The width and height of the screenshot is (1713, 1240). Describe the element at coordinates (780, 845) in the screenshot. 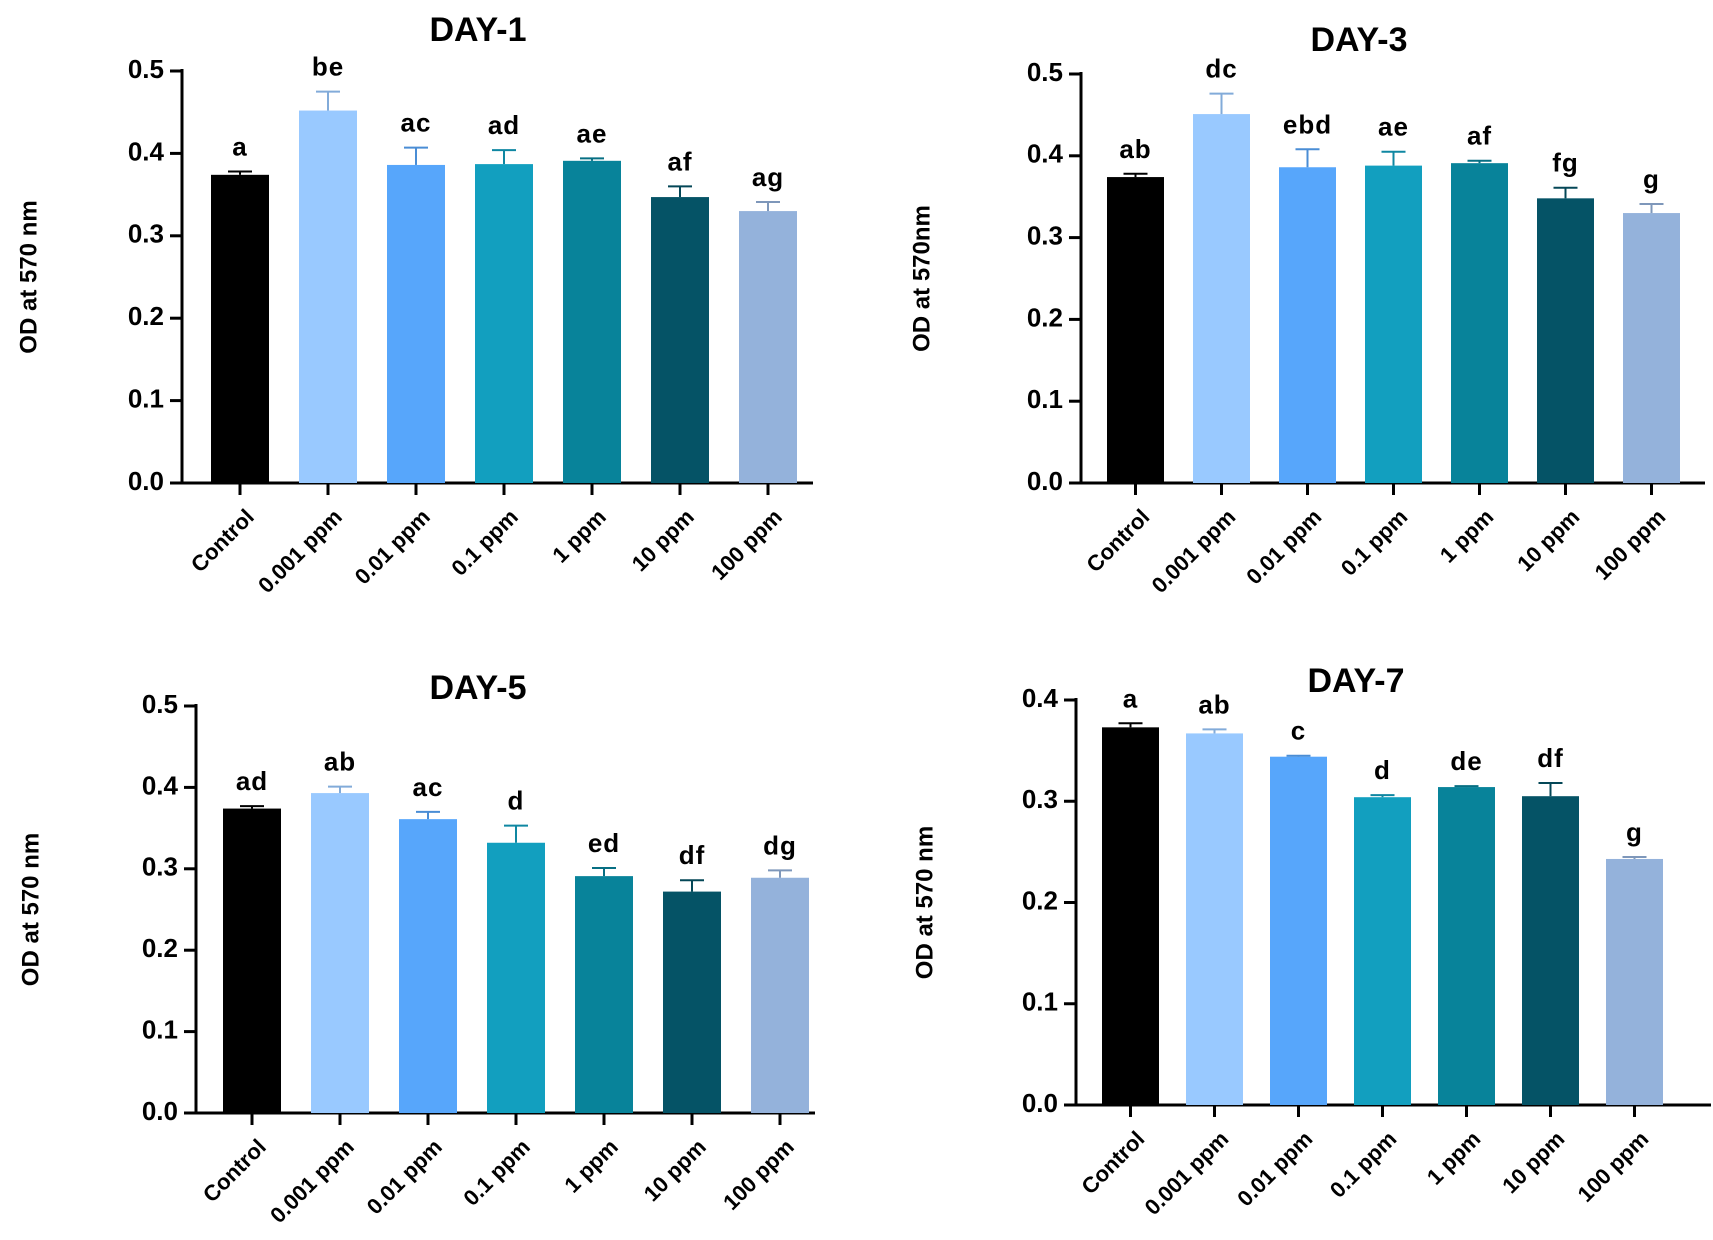

I see `significance-label: dg` at that location.